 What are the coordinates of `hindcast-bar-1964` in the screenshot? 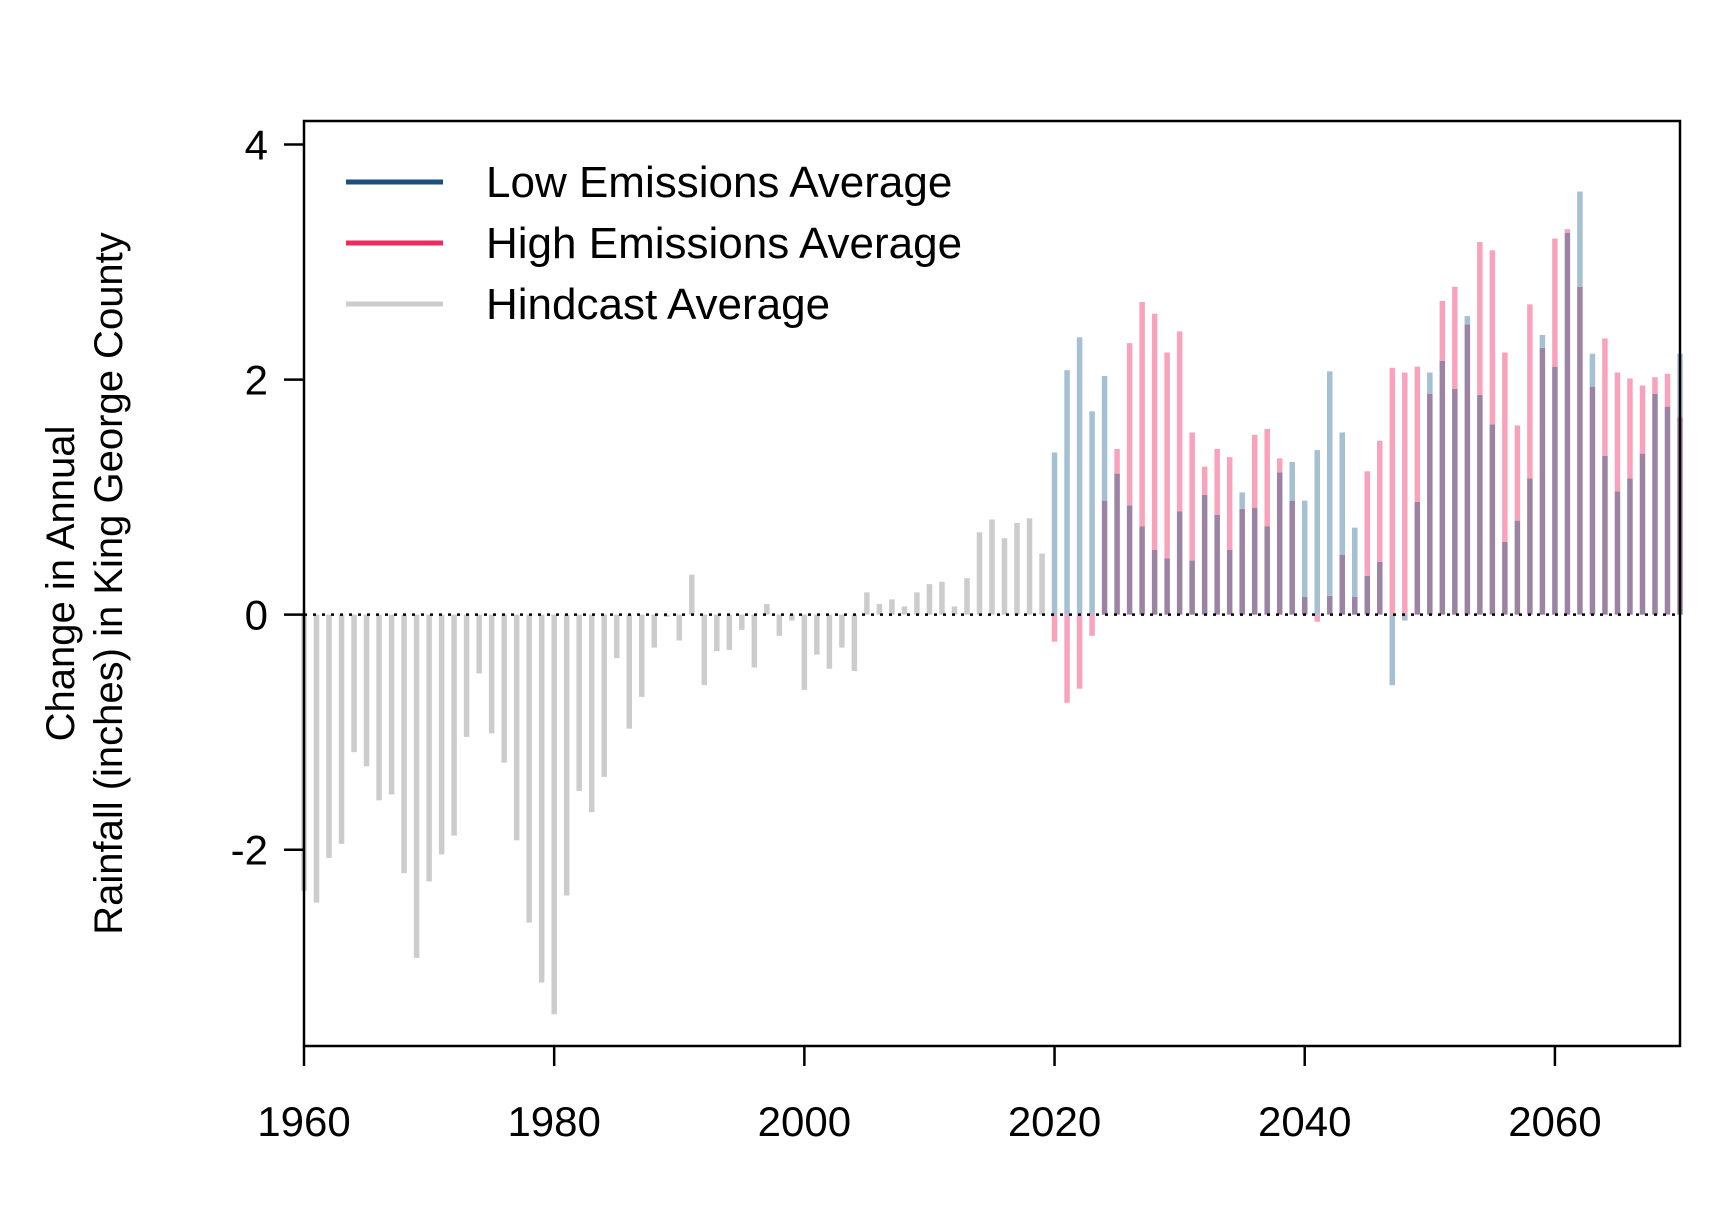 It's located at (354, 683).